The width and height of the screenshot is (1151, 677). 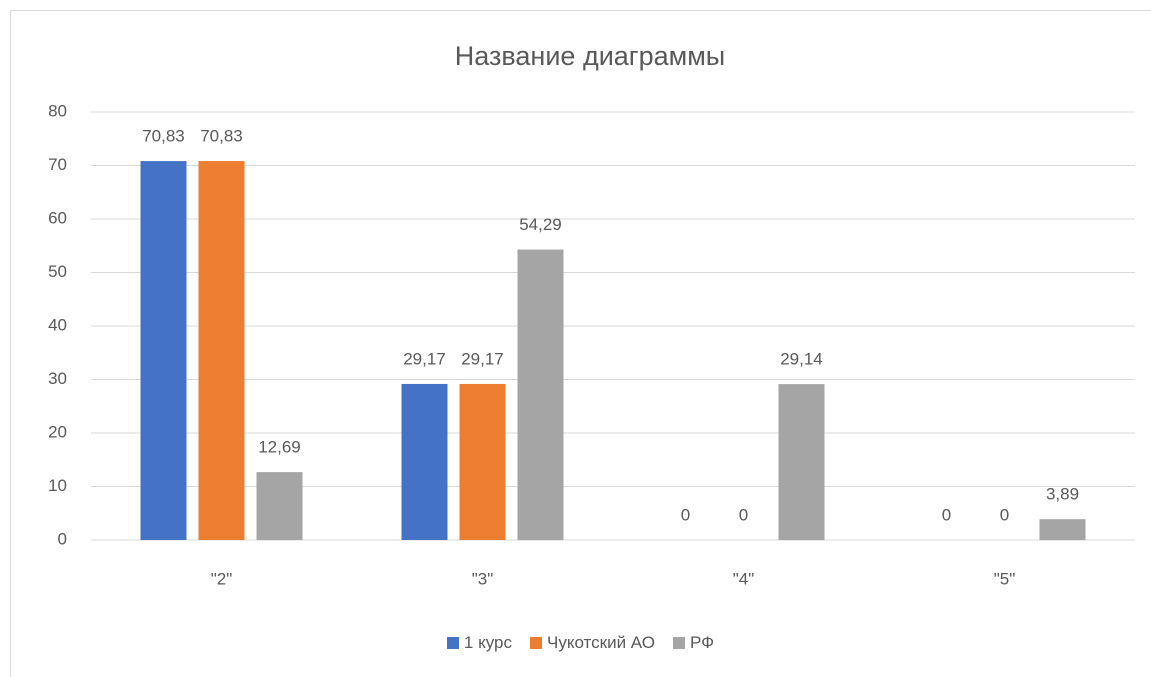 I want to click on y-tick-label: 60, so click(x=57, y=217).